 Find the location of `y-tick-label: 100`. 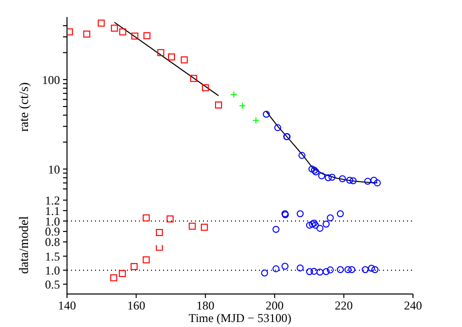

y-tick-label: 100 is located at coordinates (51, 79).